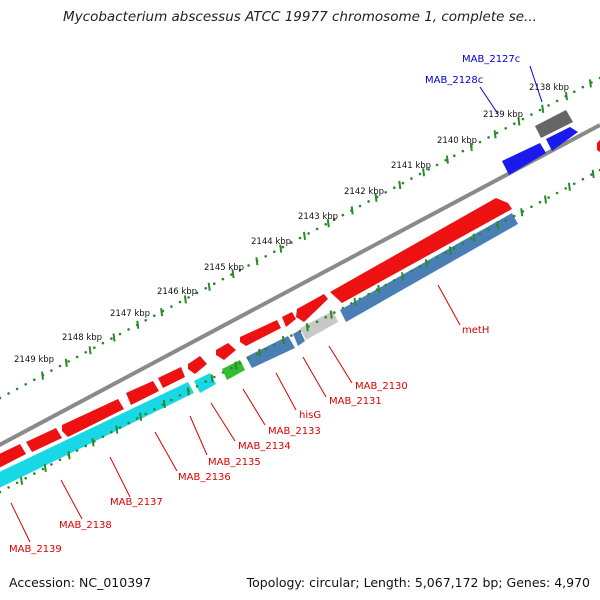 Image resolution: width=600 pixels, height=600 pixels. Describe the element at coordinates (381, 386) in the screenshot. I see `label-MAB_2130: MAB_2130` at that location.